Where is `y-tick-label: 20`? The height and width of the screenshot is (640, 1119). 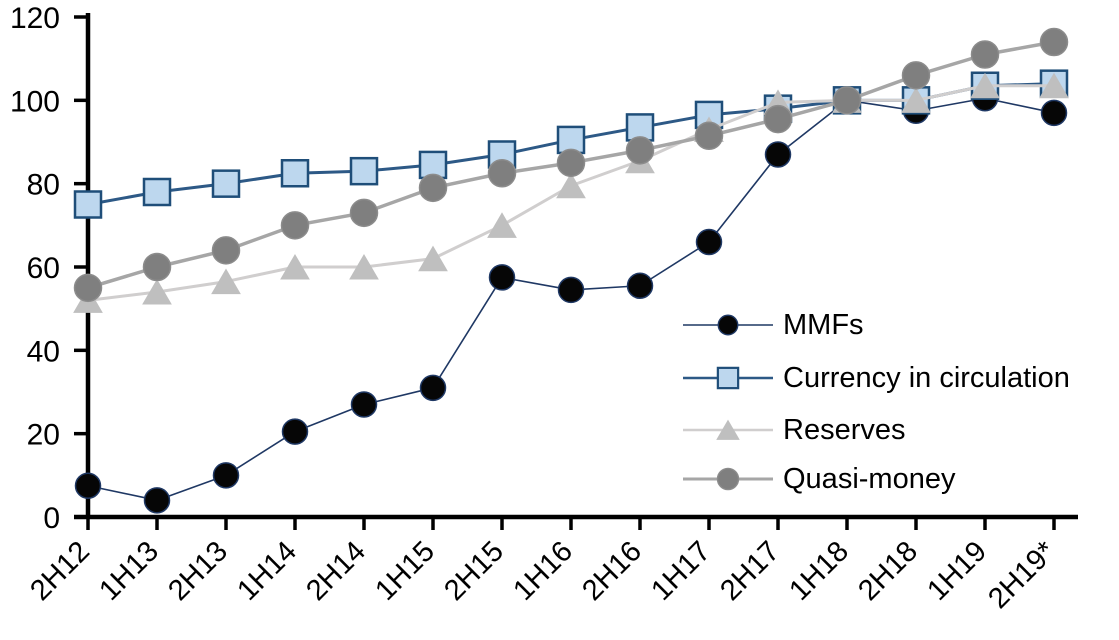
y-tick-label: 20 is located at coordinates (43, 435).